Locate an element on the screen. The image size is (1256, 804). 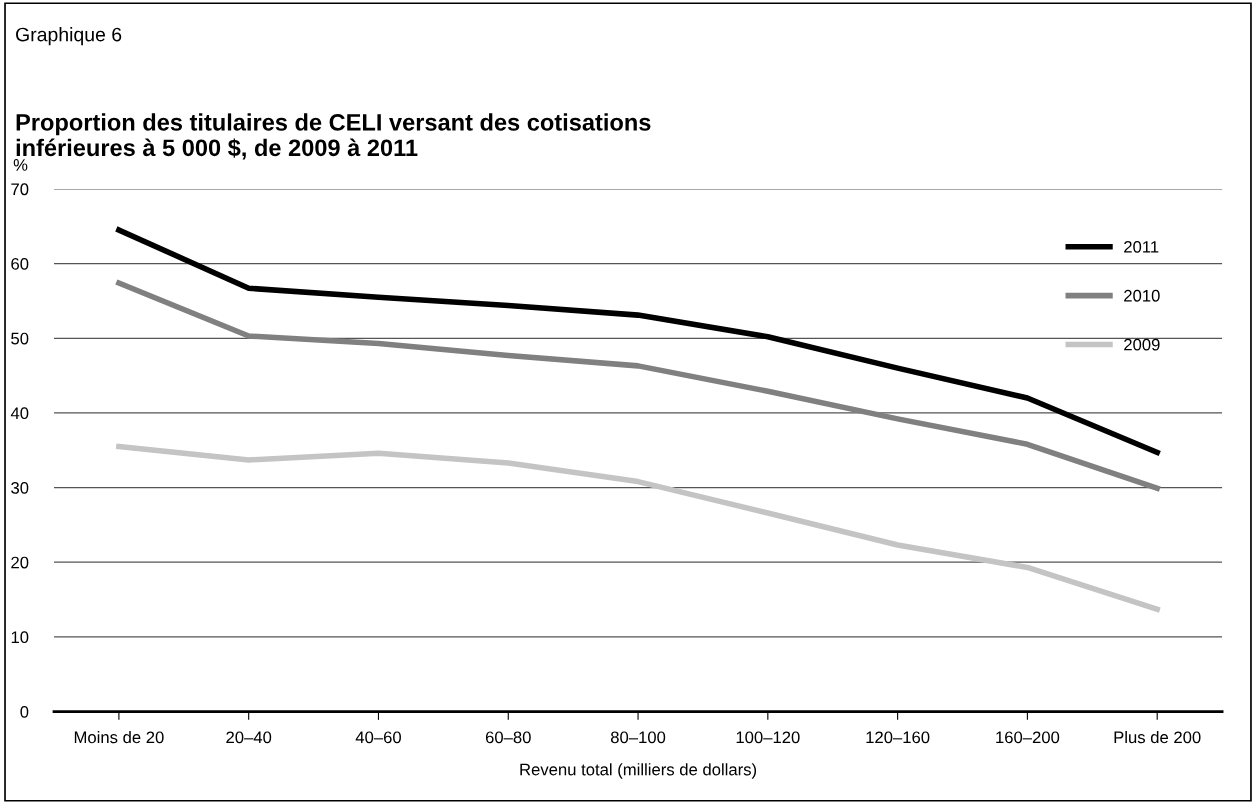
y-tick-label: 20 is located at coordinates (20, 562).